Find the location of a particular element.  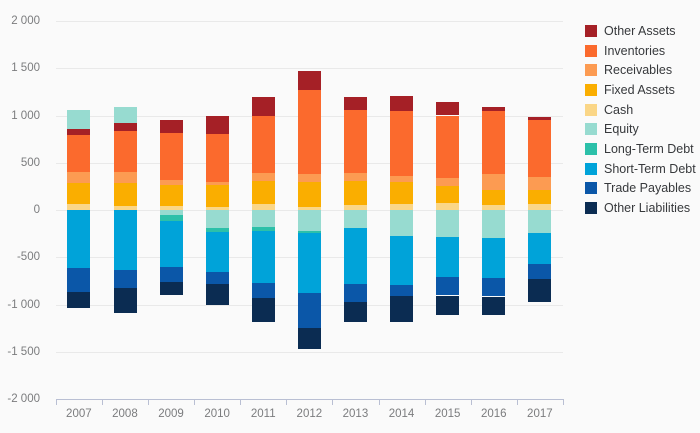

bar-2016-receivables is located at coordinates (494, 182).